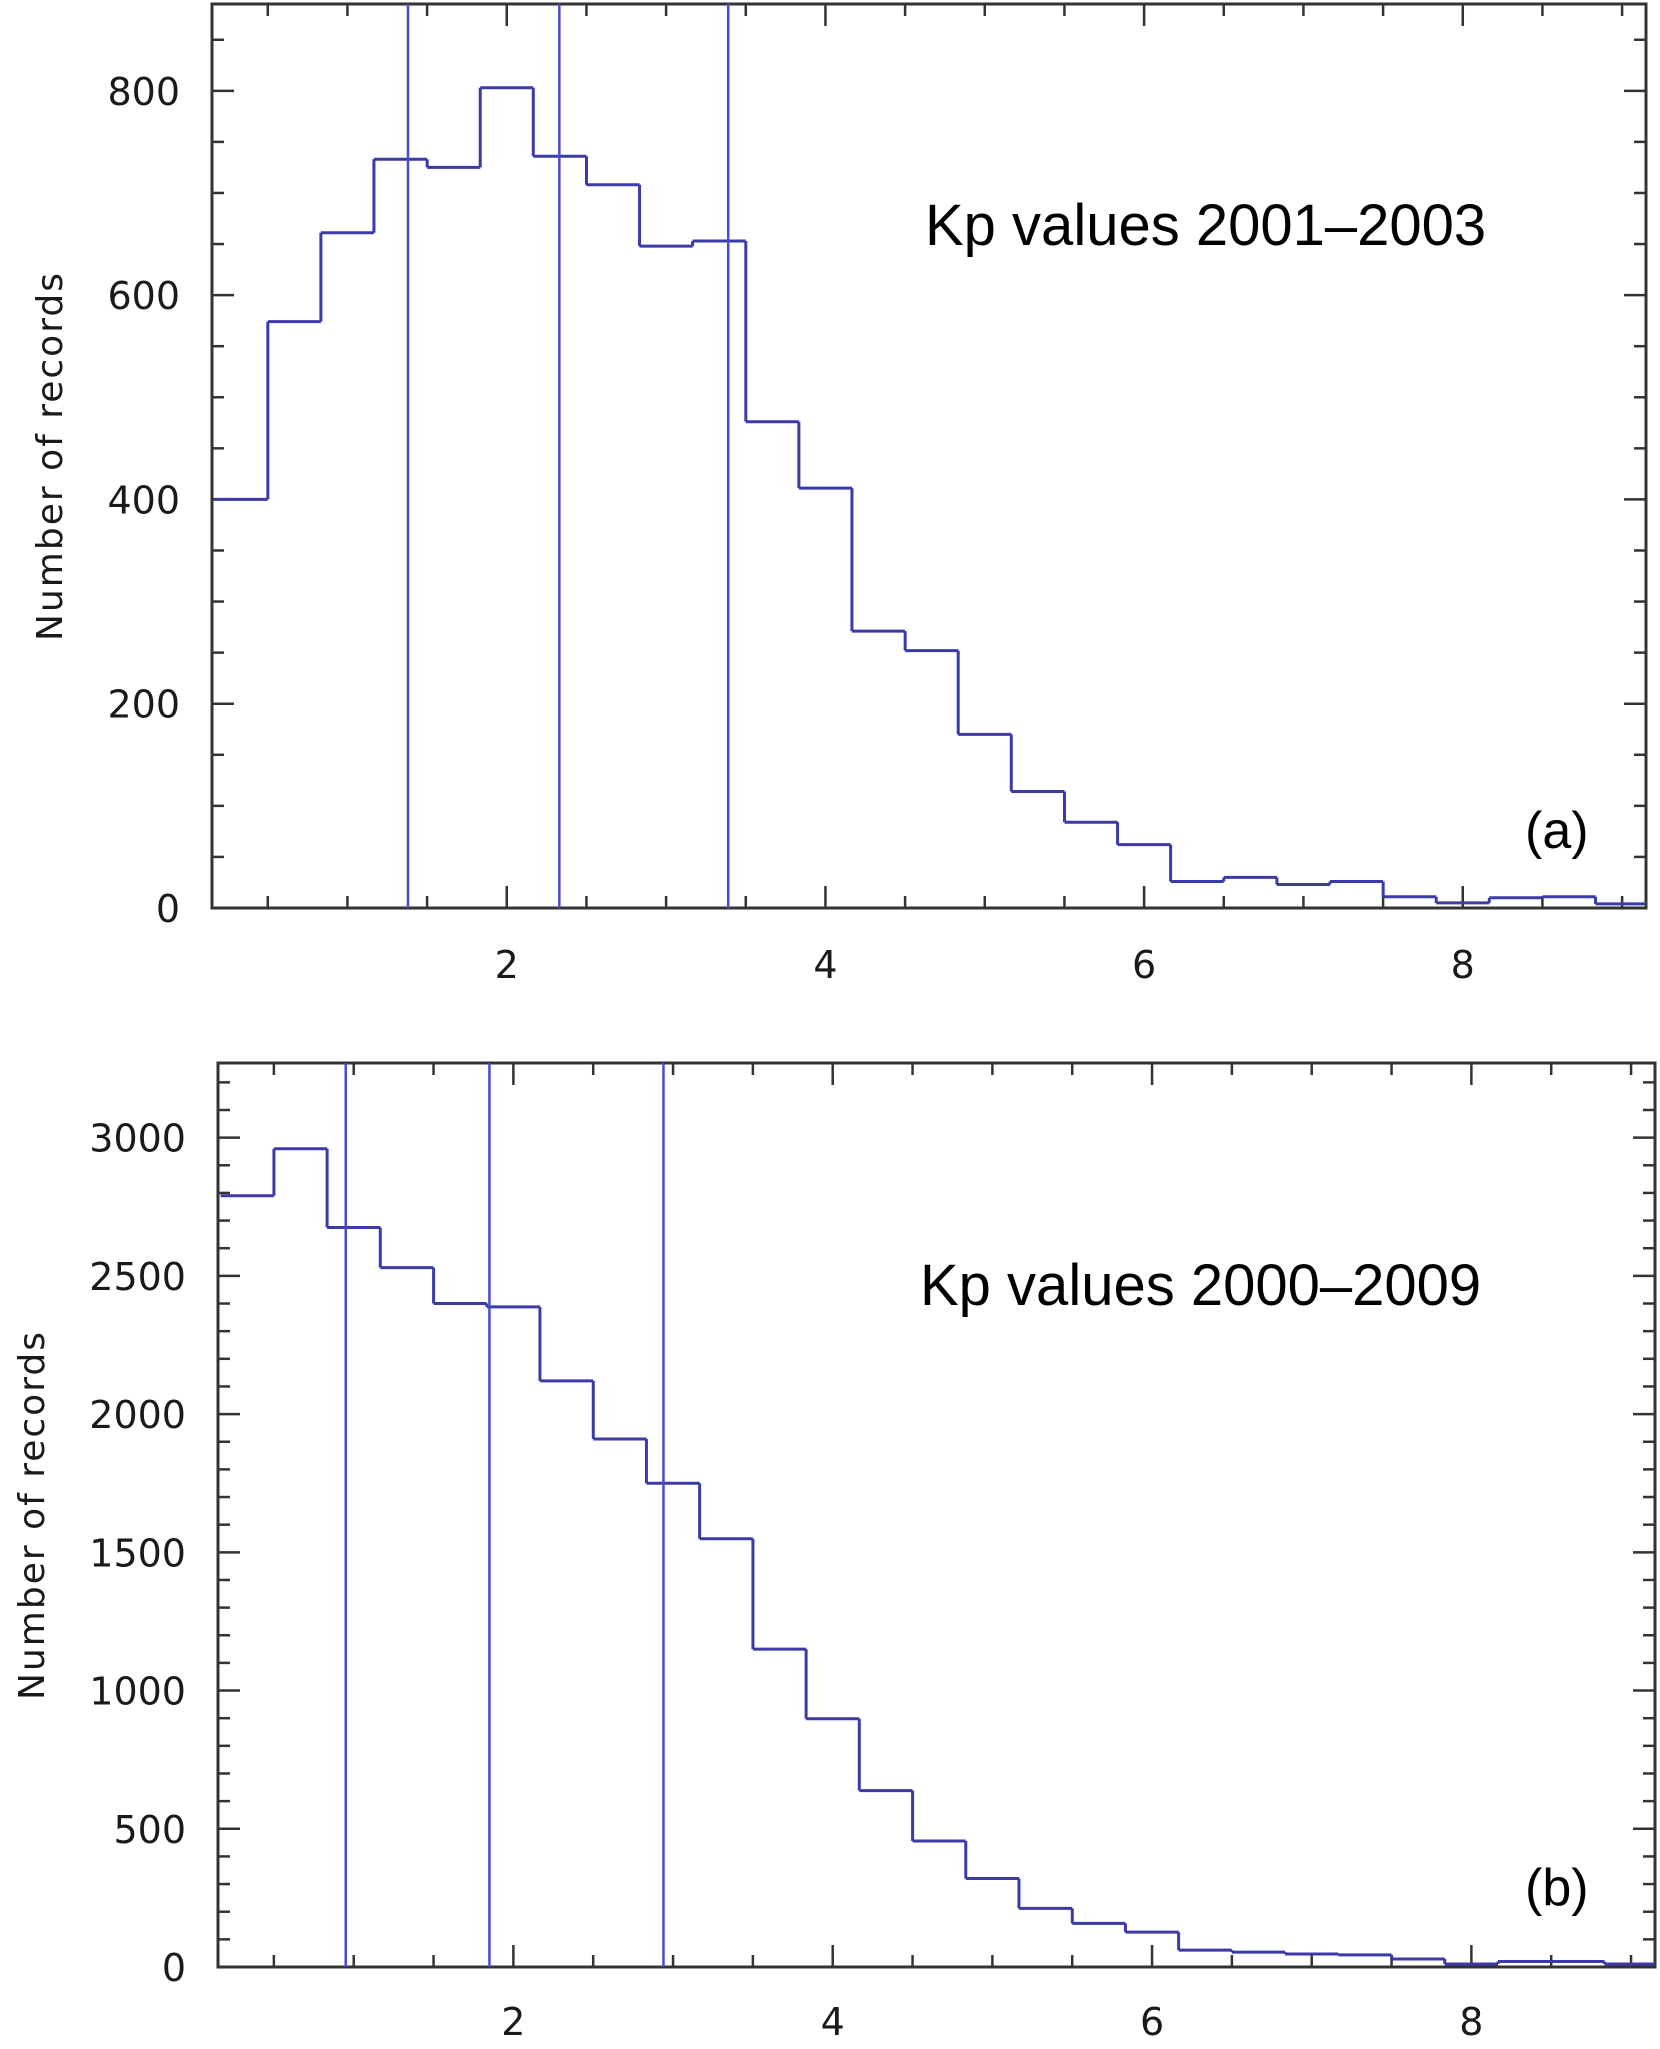 This screenshot has width=1660, height=2049. Describe the element at coordinates (1557, 831) in the screenshot. I see `panel-a-label: (a)` at that location.